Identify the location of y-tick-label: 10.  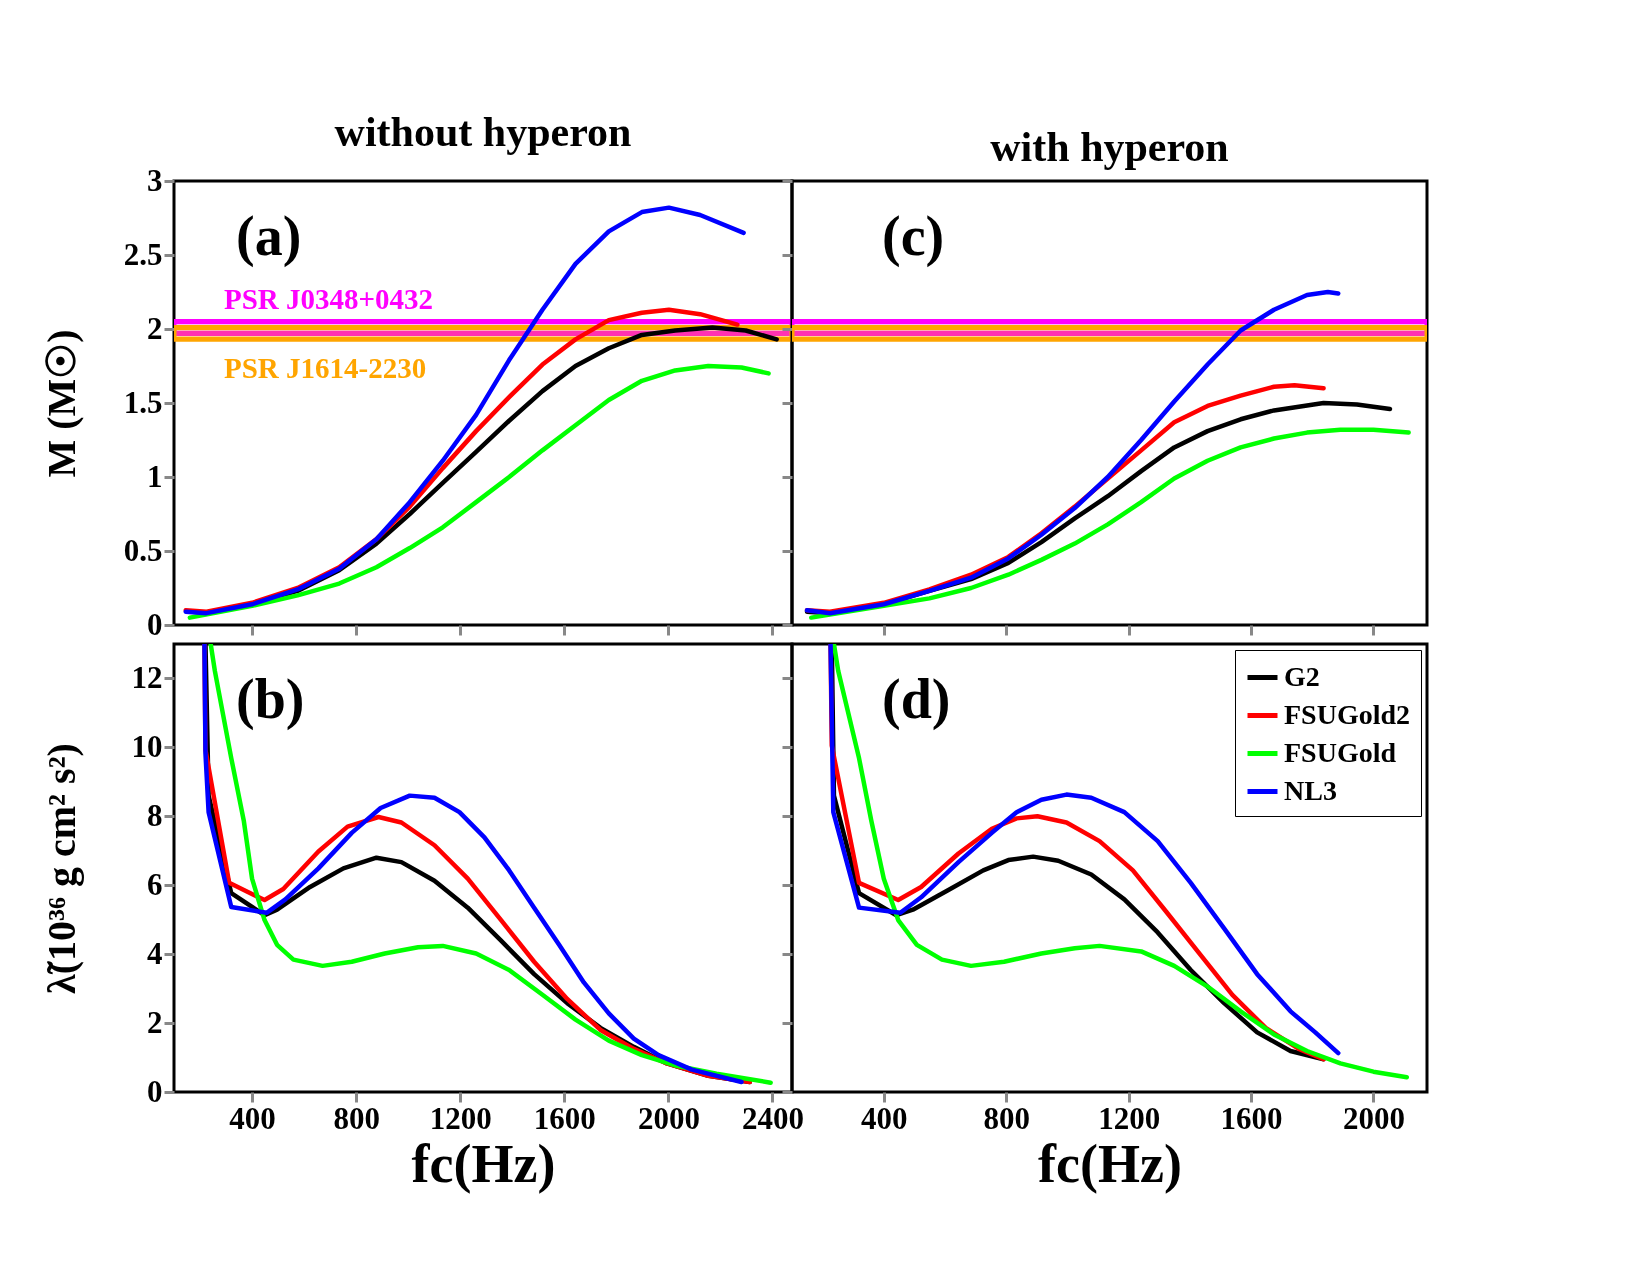
(147, 746).